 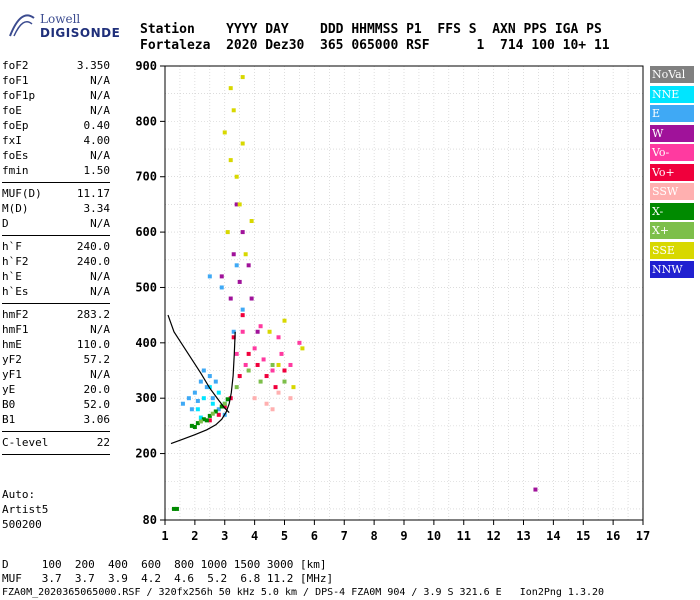 I want to click on param-value: 240.0, so click(x=93, y=246).